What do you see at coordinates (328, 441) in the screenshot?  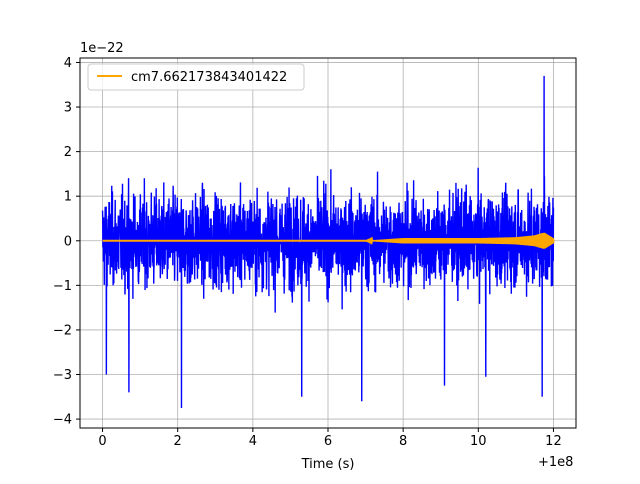 I see `x-tick-label: 6` at bounding box center [328, 441].